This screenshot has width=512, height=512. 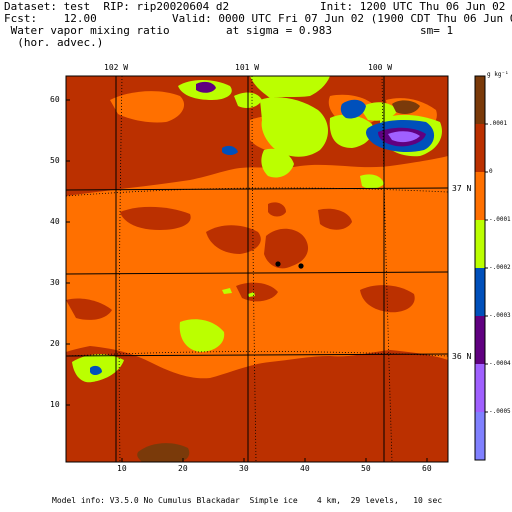 I want to click on colorbar-label: -.0003, so click(x=500, y=315).